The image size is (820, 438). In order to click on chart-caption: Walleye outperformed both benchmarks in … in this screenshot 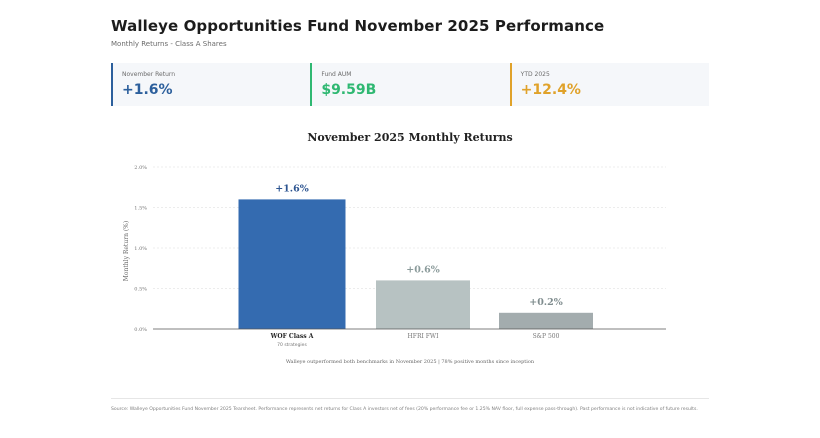, I will do `click(410, 362)`.